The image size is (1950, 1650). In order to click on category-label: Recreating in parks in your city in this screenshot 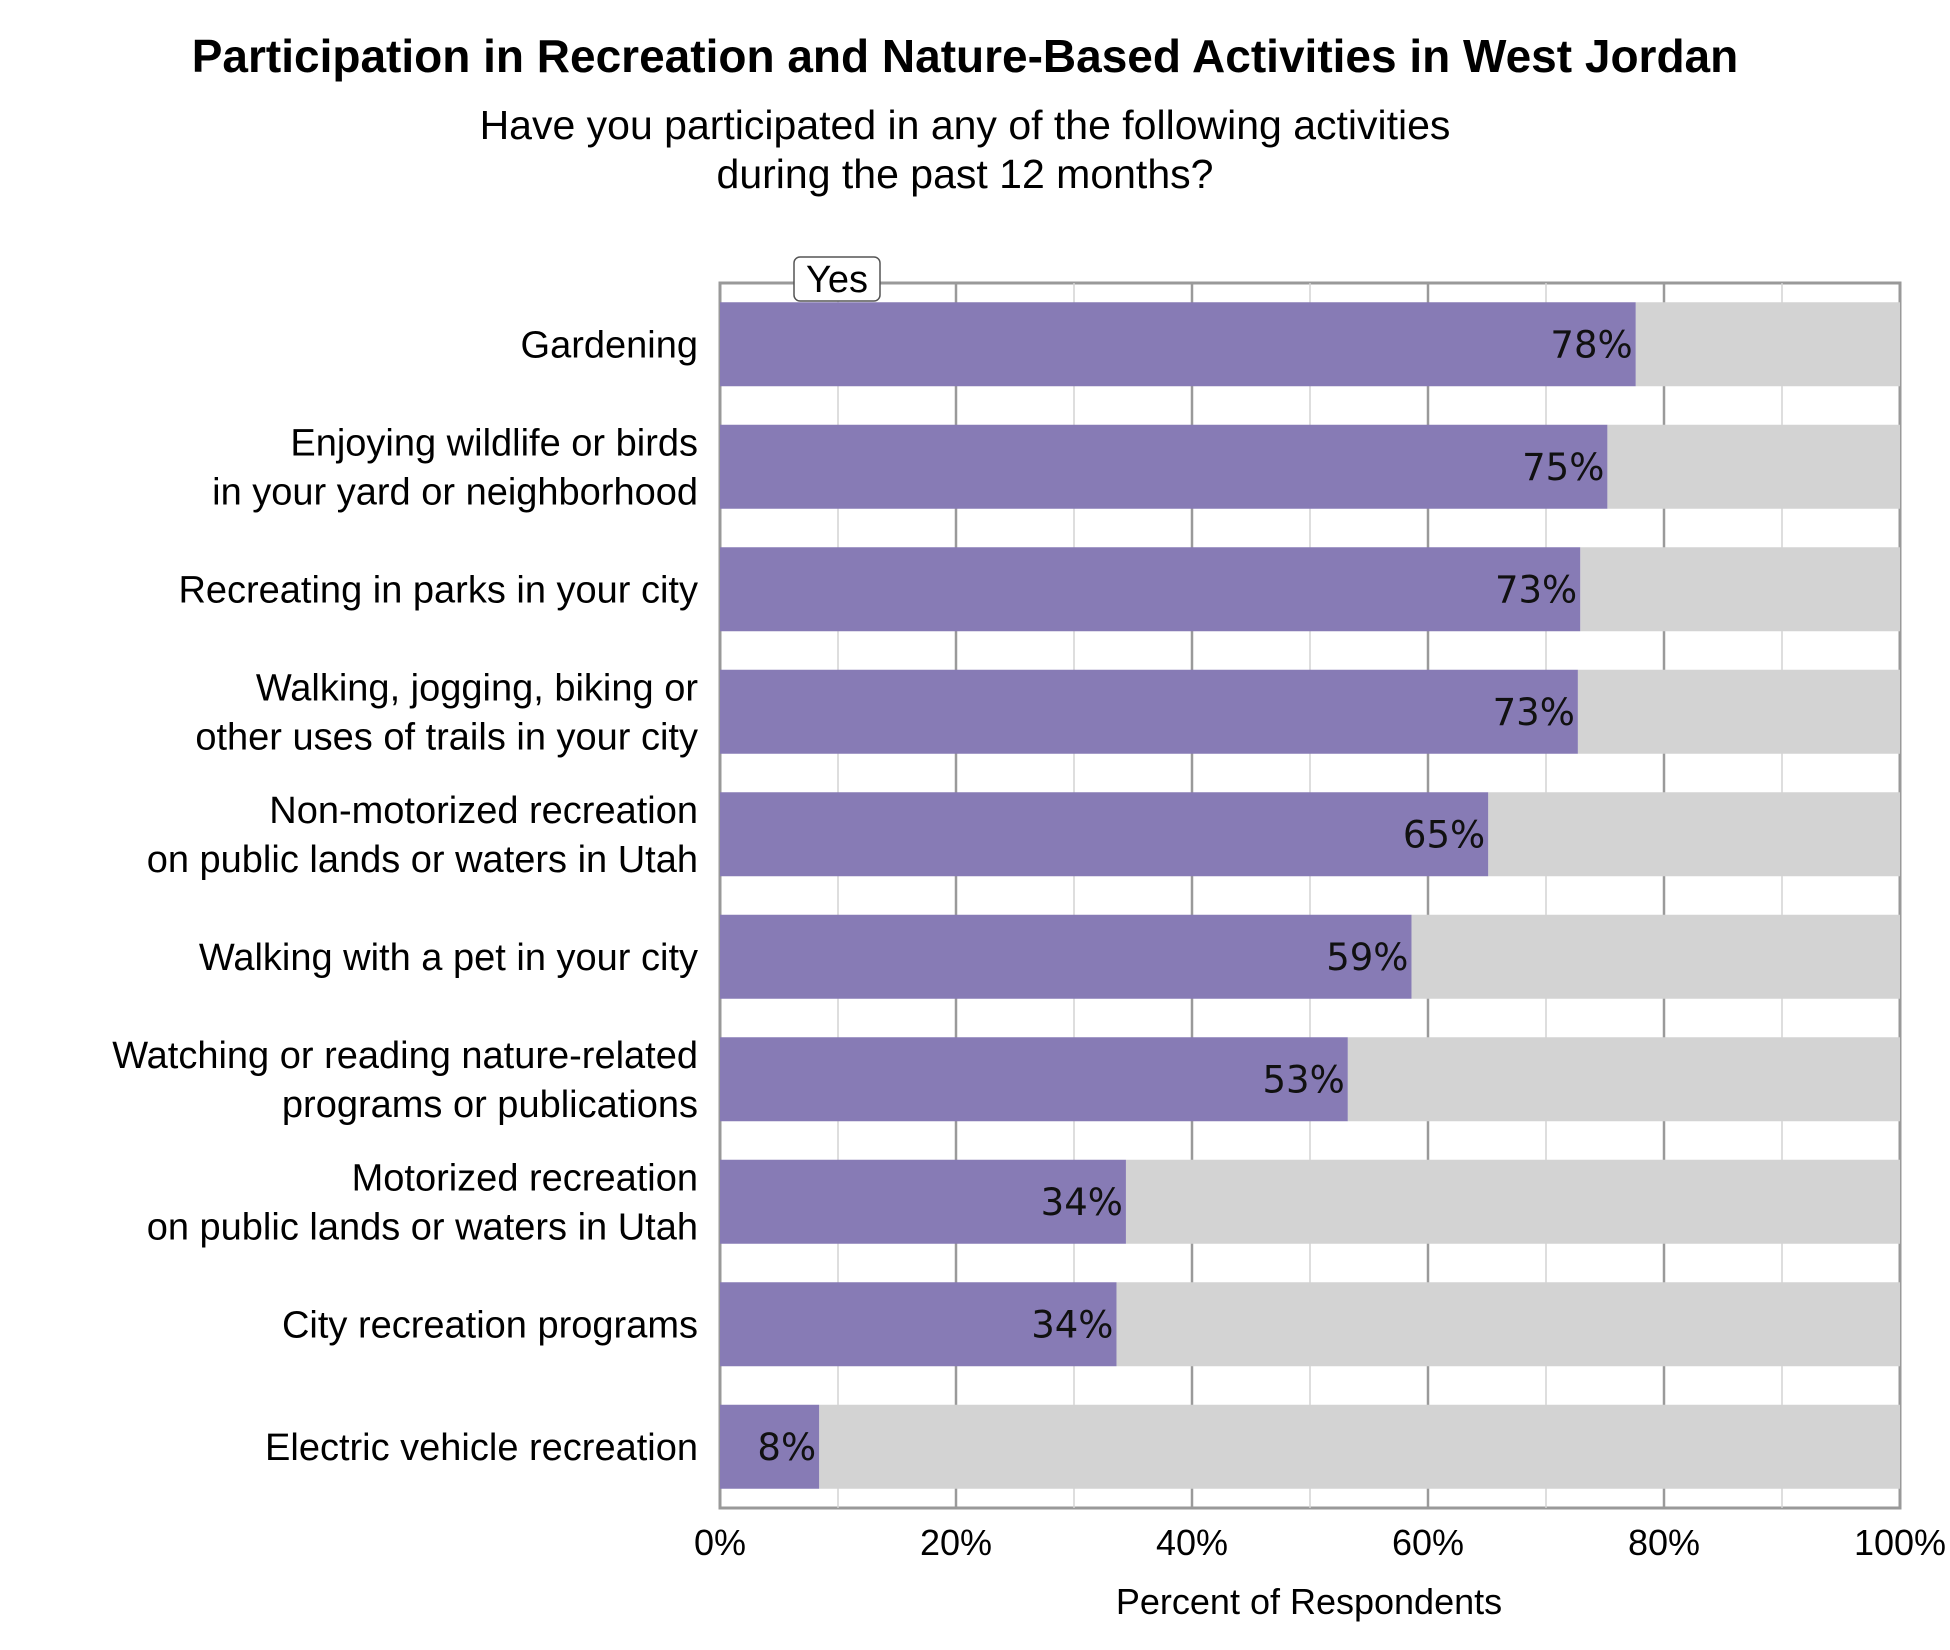, I will do `click(438, 590)`.